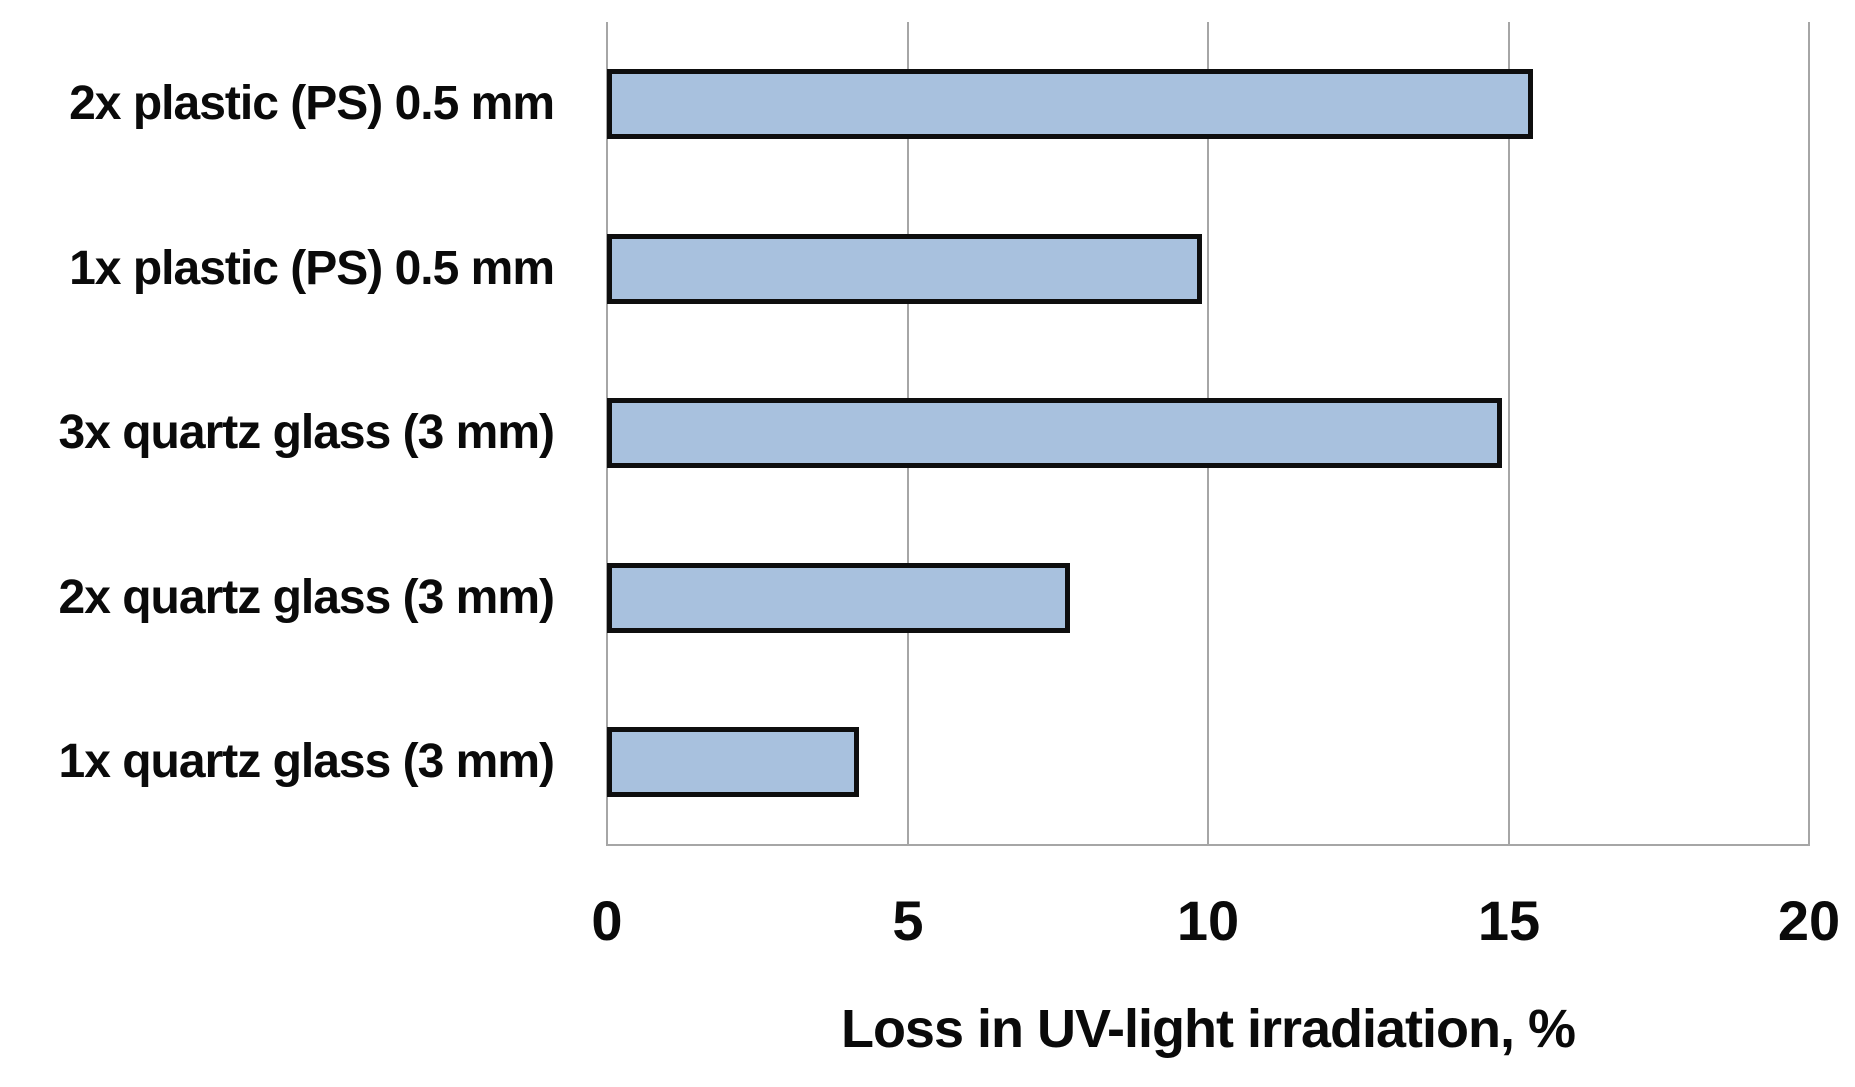 This screenshot has height=1087, width=1855. Describe the element at coordinates (1809, 920) in the screenshot. I see `x-tick-label: 20` at that location.